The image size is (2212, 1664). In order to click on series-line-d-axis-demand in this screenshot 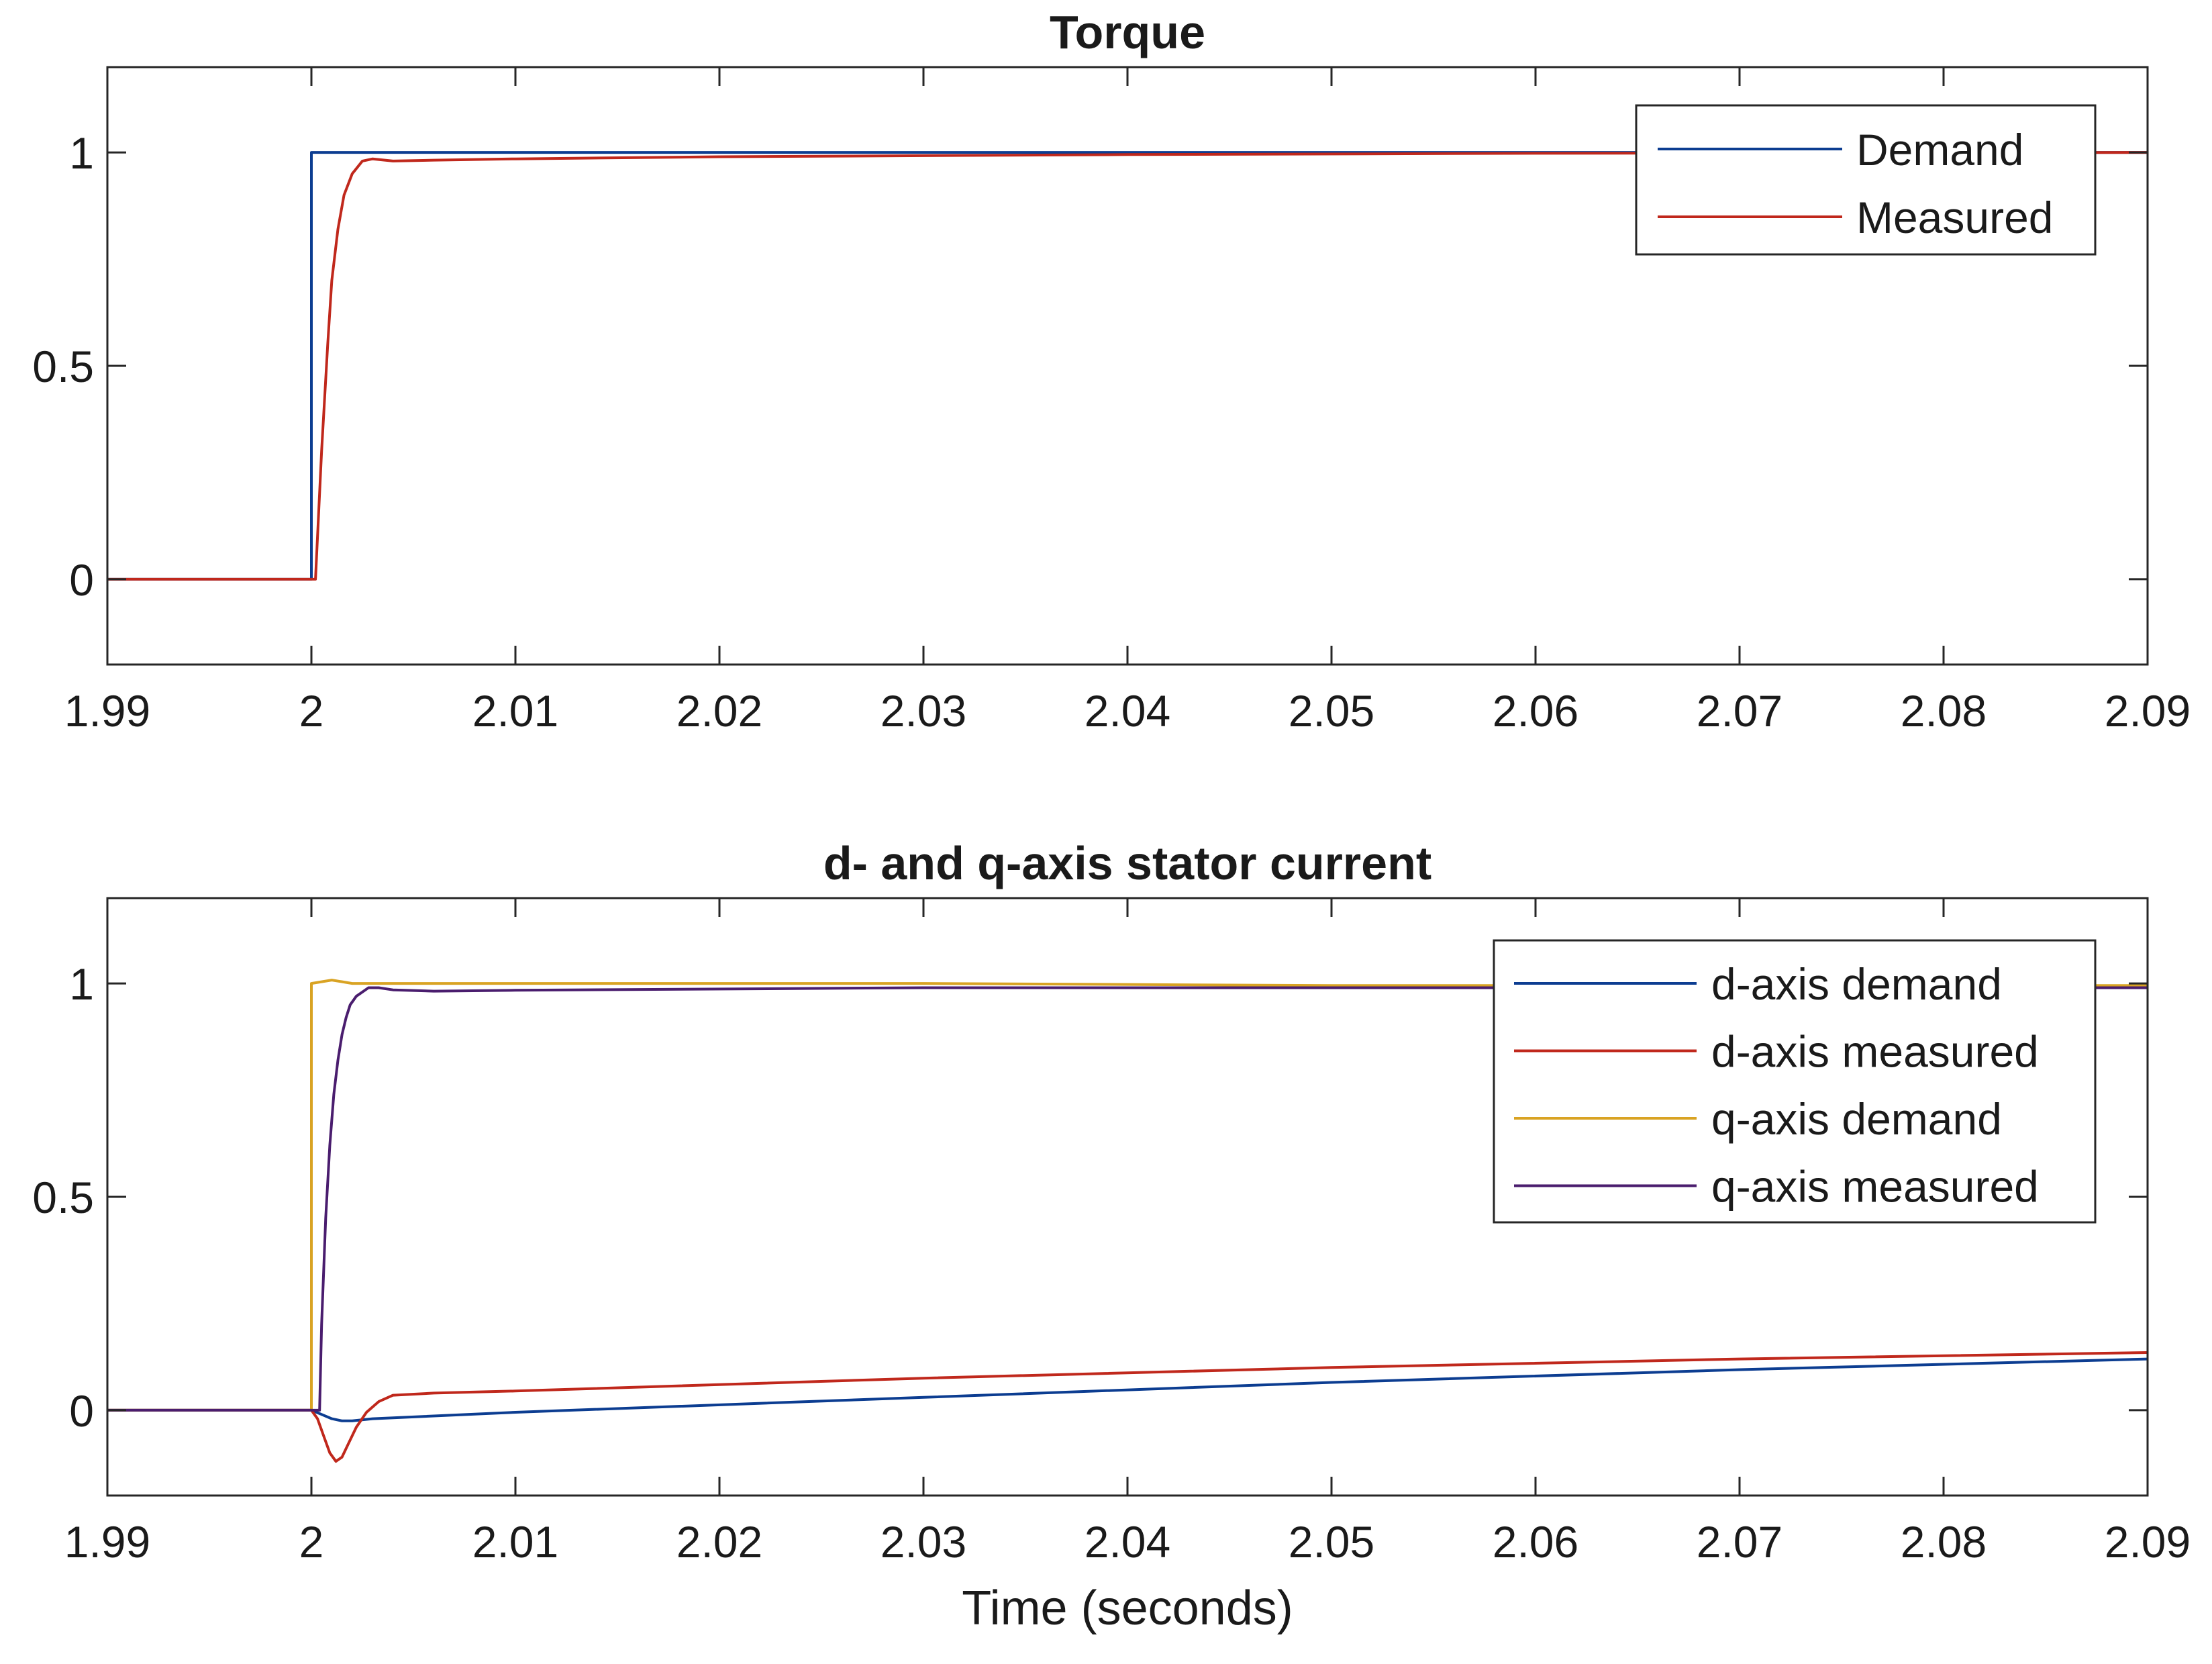, I will do `click(1127, 1389)`.